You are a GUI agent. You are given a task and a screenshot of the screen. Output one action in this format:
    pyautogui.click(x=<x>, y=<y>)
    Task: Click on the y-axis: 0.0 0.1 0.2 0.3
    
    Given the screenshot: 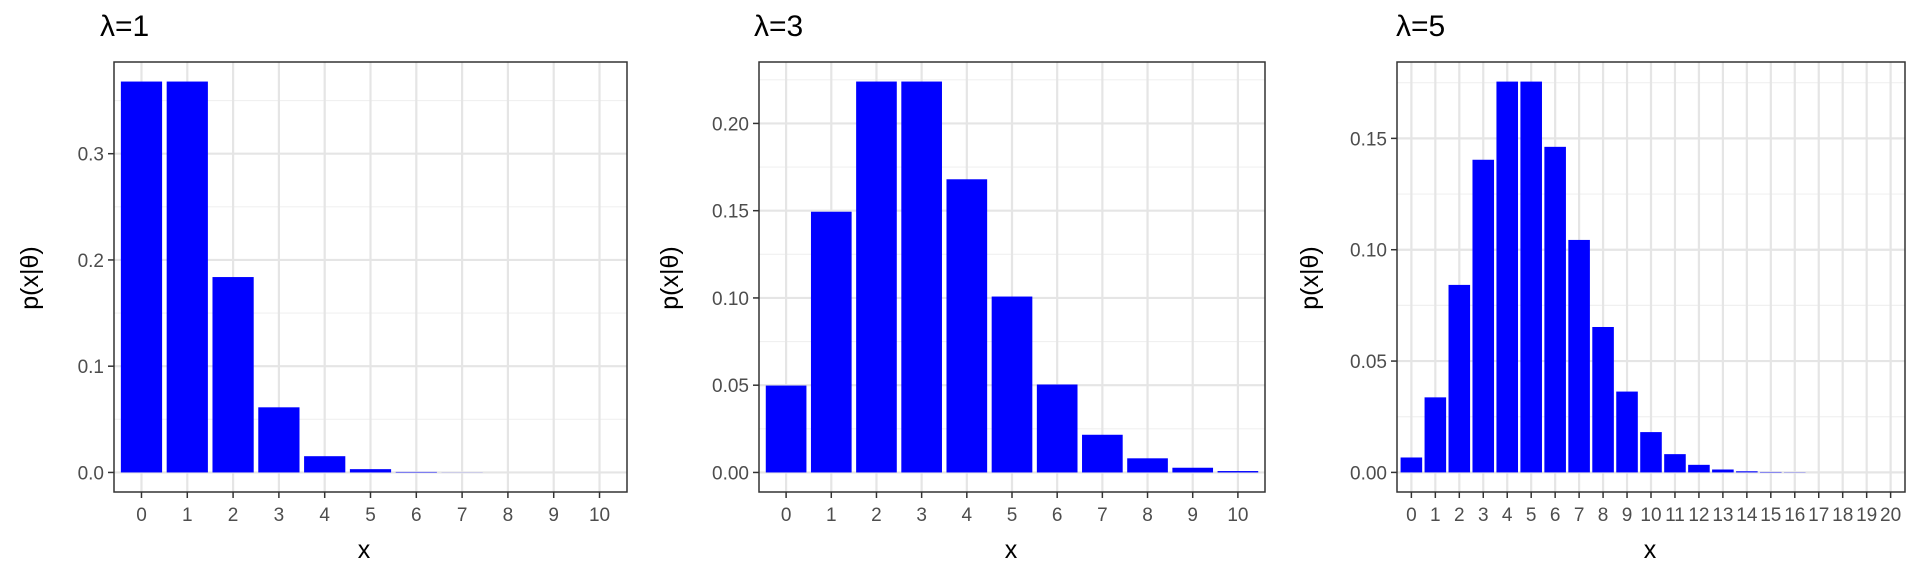 What is the action you would take?
    pyautogui.click(x=96, y=314)
    